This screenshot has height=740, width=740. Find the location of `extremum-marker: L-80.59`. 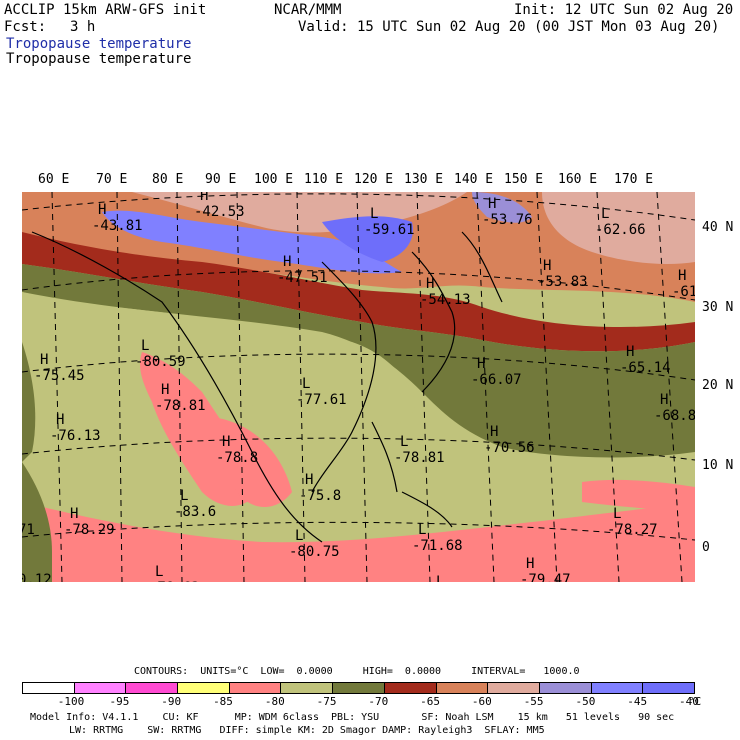

extremum-marker: L-80.59 is located at coordinates (160, 354).